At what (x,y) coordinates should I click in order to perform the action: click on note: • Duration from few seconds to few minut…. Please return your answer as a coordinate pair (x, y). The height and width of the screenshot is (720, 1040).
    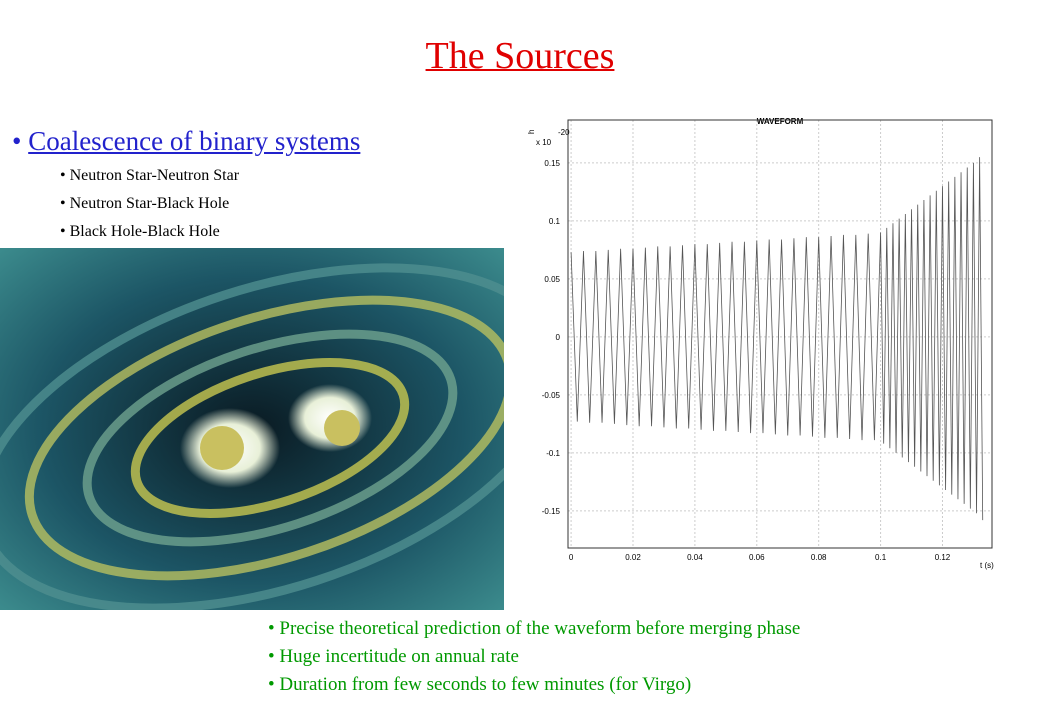
    Looking at the image, I should click on (480, 684).